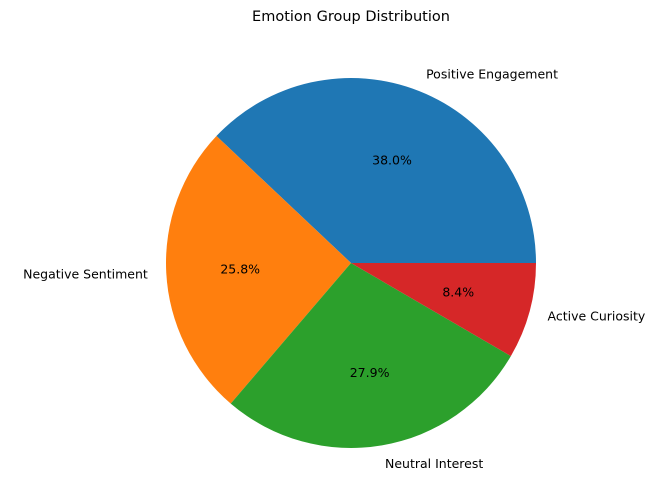  Describe the element at coordinates (240, 268) in the screenshot. I see `slice-percent-negative-sentiment: 25.8%` at that location.